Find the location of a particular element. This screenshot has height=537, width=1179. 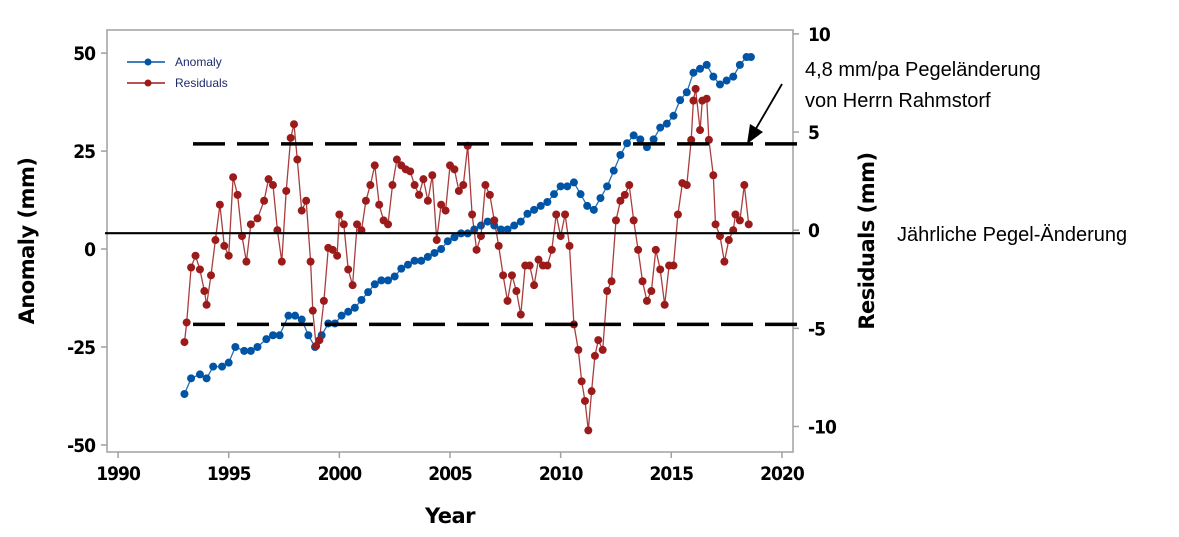

x-tick-label: 2005 is located at coordinates (450, 474).